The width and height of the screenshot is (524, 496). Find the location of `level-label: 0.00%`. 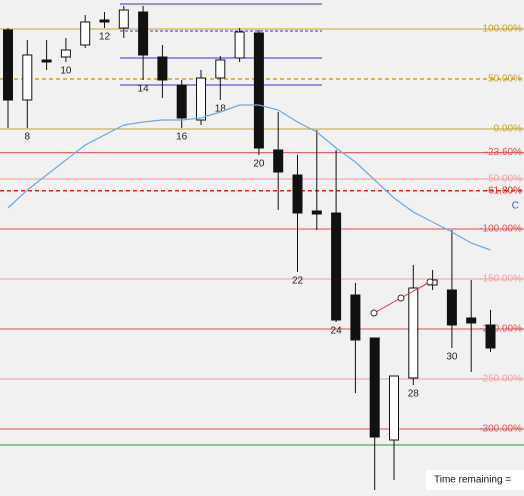

level-label: 0.00% is located at coordinates (508, 129).